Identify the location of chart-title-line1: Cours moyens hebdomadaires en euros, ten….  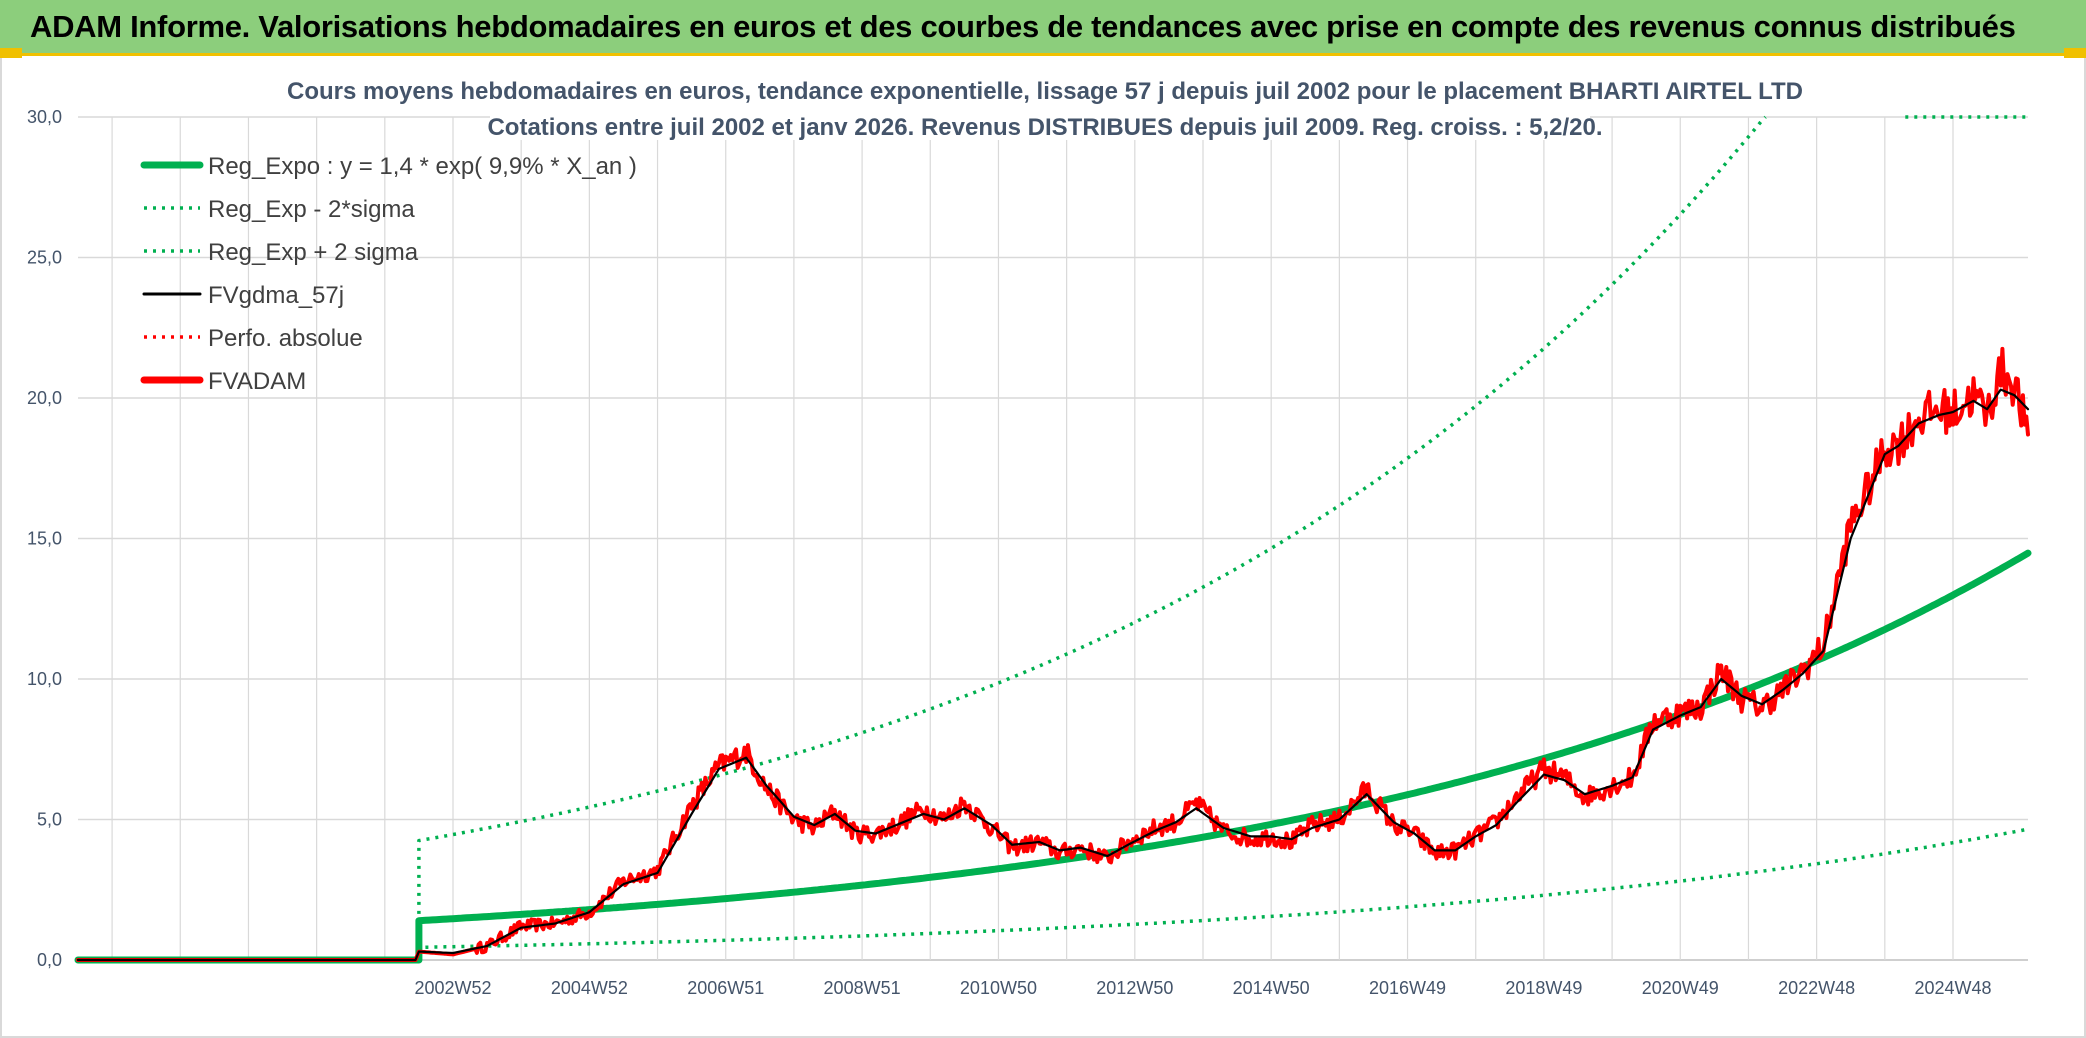
(1045, 91).